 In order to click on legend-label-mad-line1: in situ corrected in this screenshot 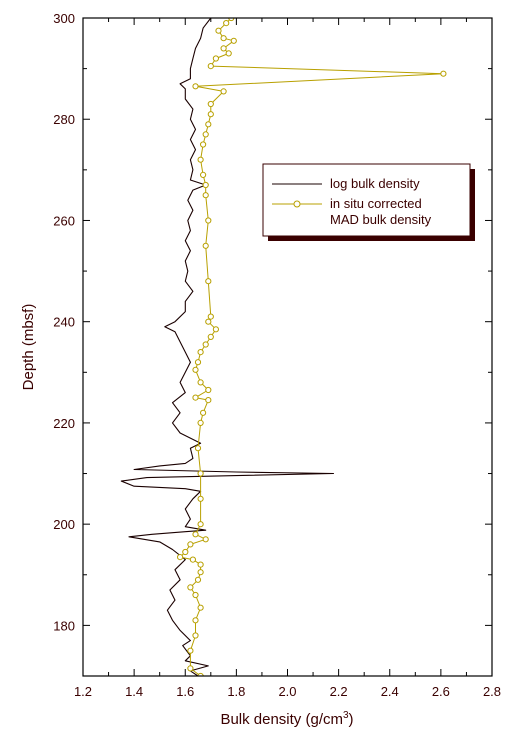, I will do `click(376, 203)`.